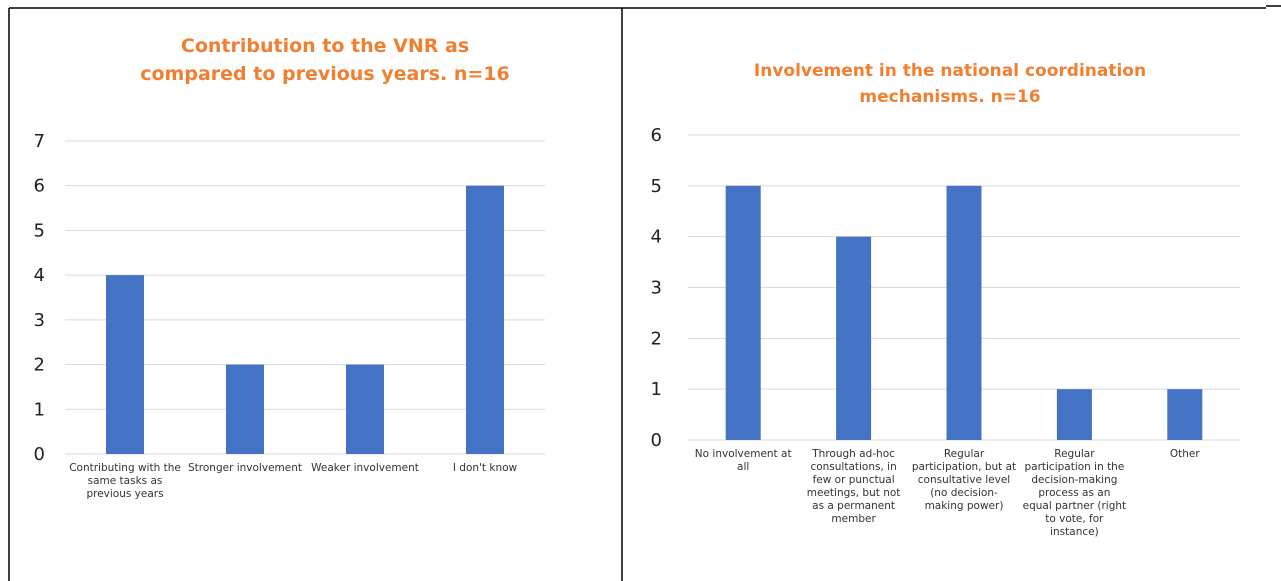 The height and width of the screenshot is (581, 1281). What do you see at coordinates (39, 141) in the screenshot?
I see `y-tick-label: 7` at bounding box center [39, 141].